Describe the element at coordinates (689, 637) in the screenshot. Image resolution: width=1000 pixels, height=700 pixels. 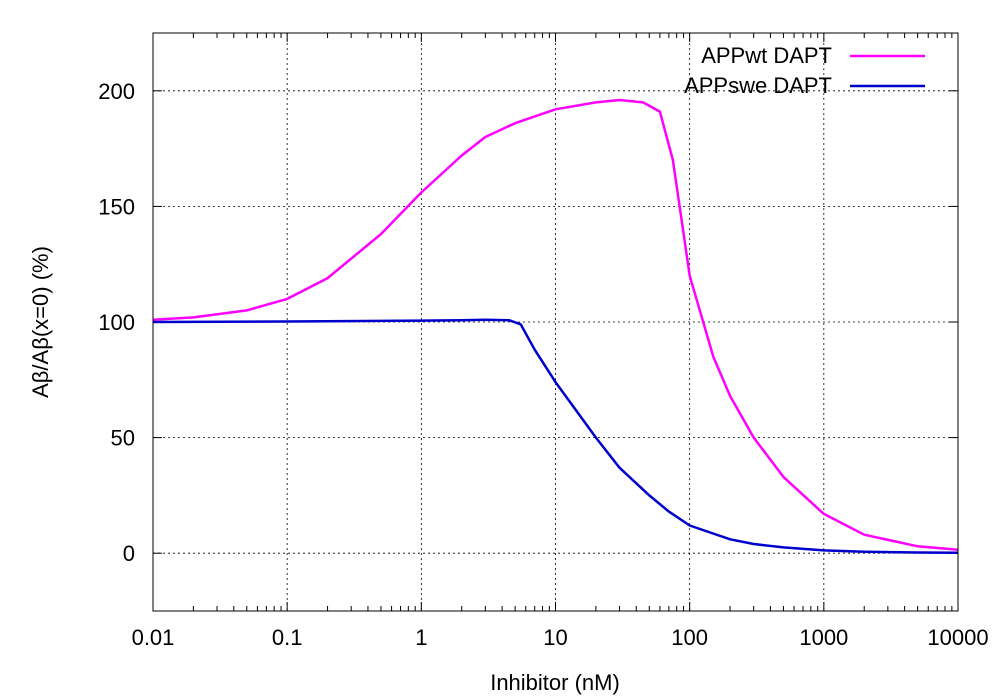
I see `x-tick-label: 100` at that location.